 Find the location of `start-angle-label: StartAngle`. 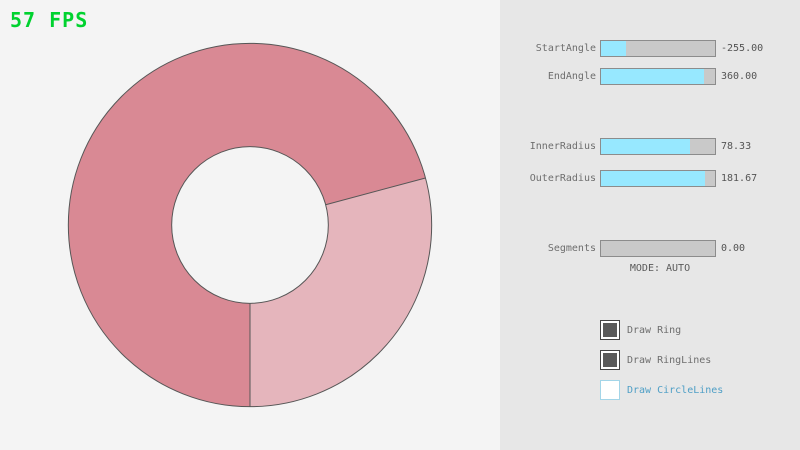

start-angle-label: StartAngle is located at coordinates (565, 48).